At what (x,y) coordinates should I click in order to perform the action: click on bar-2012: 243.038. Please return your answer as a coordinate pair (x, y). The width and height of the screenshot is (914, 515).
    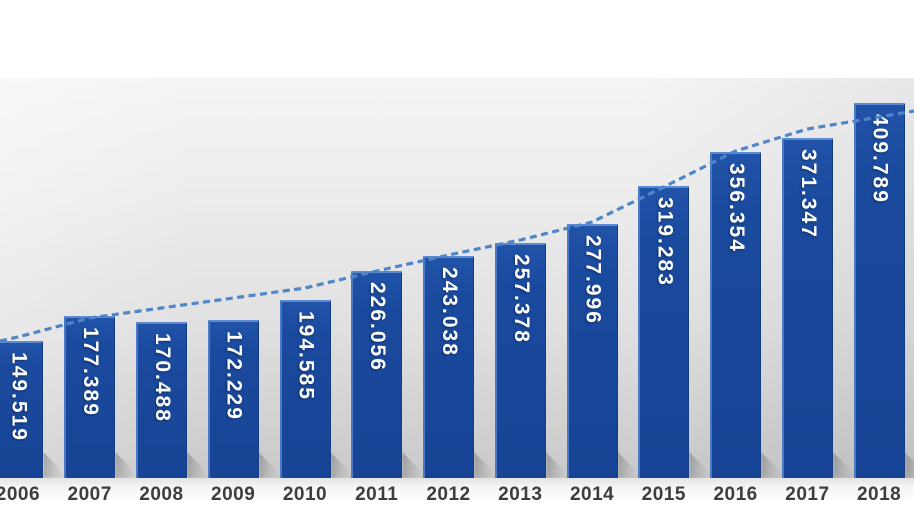
    Looking at the image, I should click on (448, 366).